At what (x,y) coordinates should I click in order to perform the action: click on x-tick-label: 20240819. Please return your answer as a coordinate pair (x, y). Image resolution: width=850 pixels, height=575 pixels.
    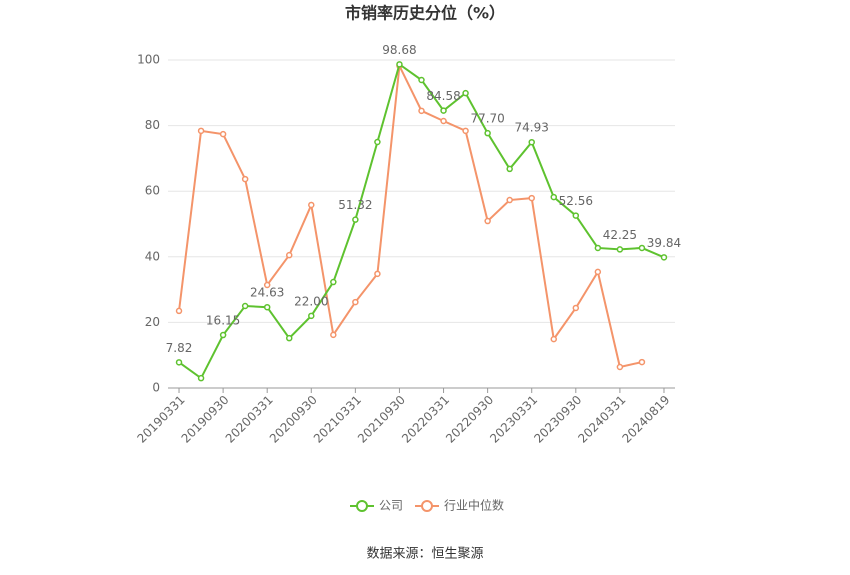
    Looking at the image, I should click on (645, 419).